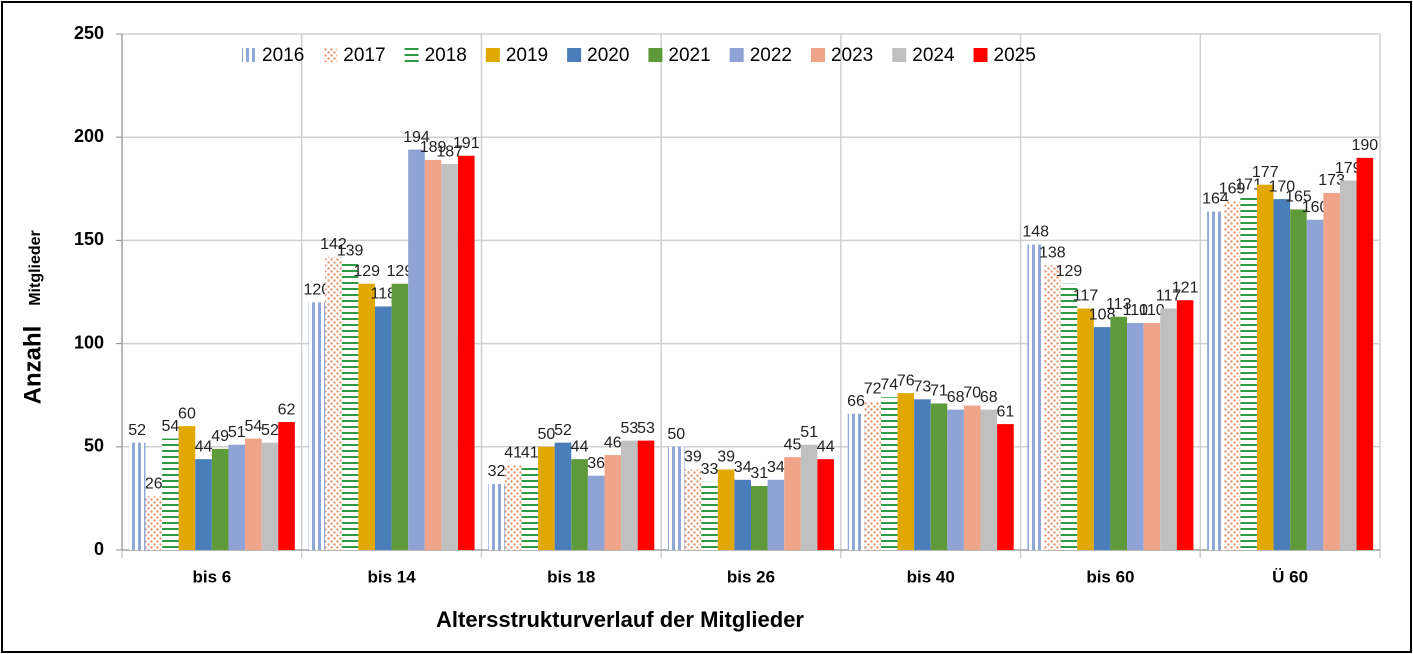 Image resolution: width=1413 pixels, height=654 pixels. What do you see at coordinates (1086, 296) in the screenshot?
I see `data-label: 117` at bounding box center [1086, 296].